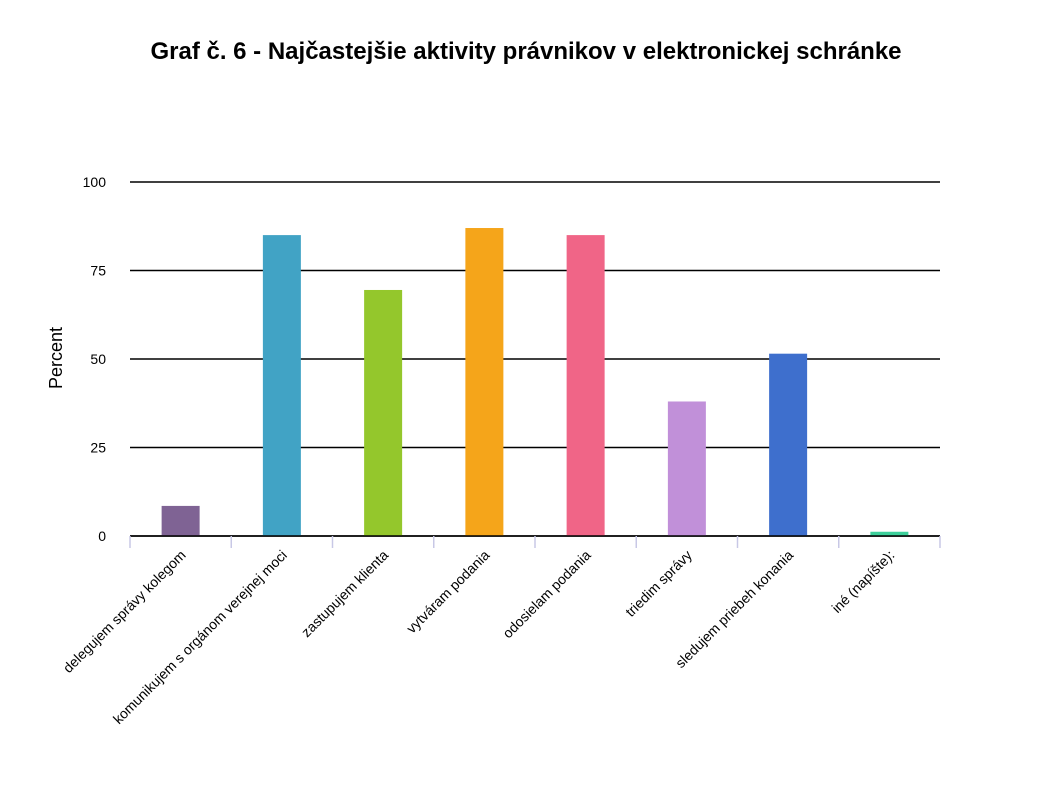 This screenshot has height=787, width=1052. I want to click on x-tick-label: vytváram podania, so click(448, 592).